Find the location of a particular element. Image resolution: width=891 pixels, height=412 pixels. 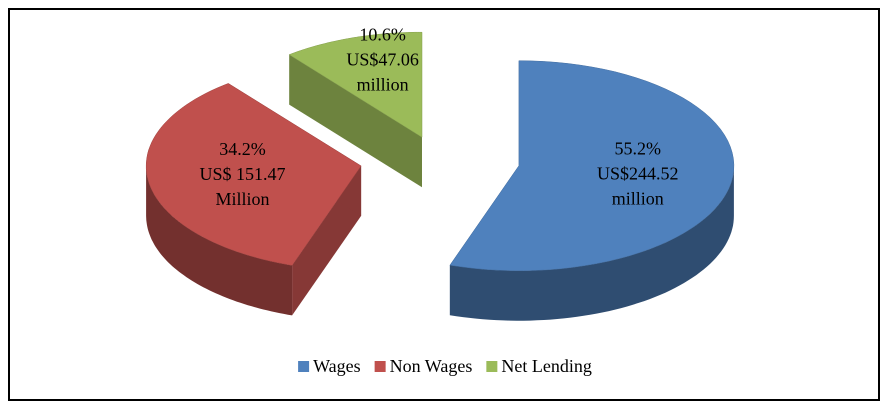

amount-label-line: US$ 151.47 is located at coordinates (242, 174).